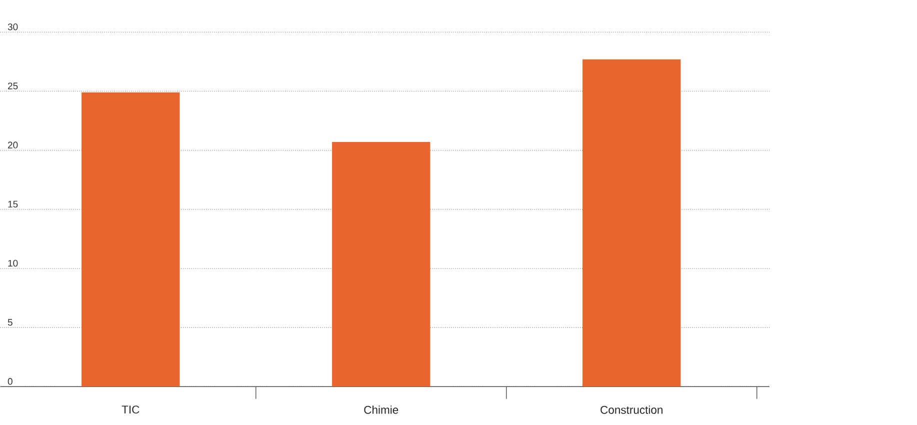 The width and height of the screenshot is (917, 425). I want to click on x-tick-label: TIC, so click(131, 410).